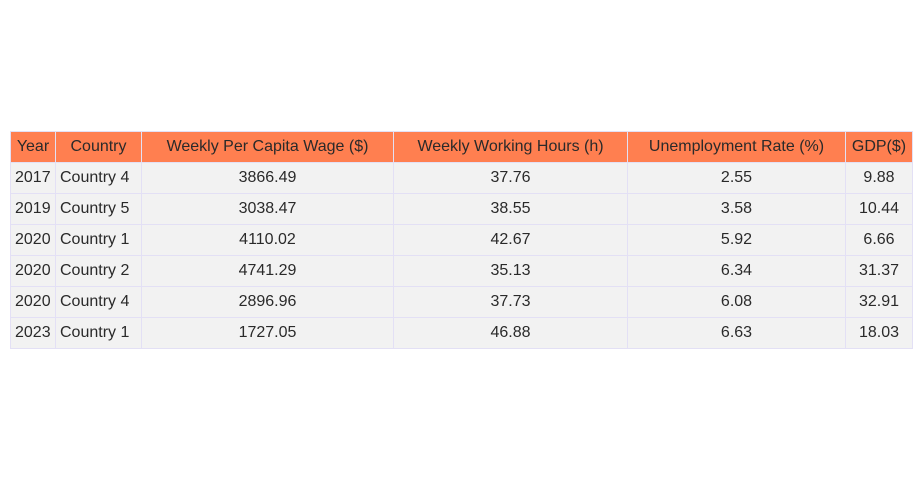 This screenshot has height=484, width=922. I want to click on cell-weekly-hours: 37.73, so click(510, 302).